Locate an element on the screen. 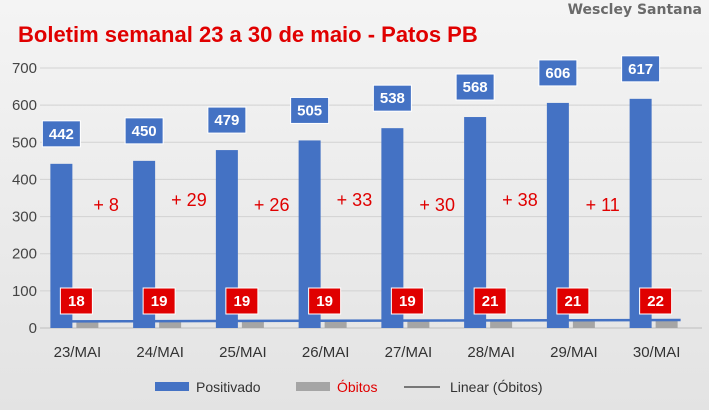 The width and height of the screenshot is (709, 410). x-tick-label: 25/MAI is located at coordinates (243, 352).